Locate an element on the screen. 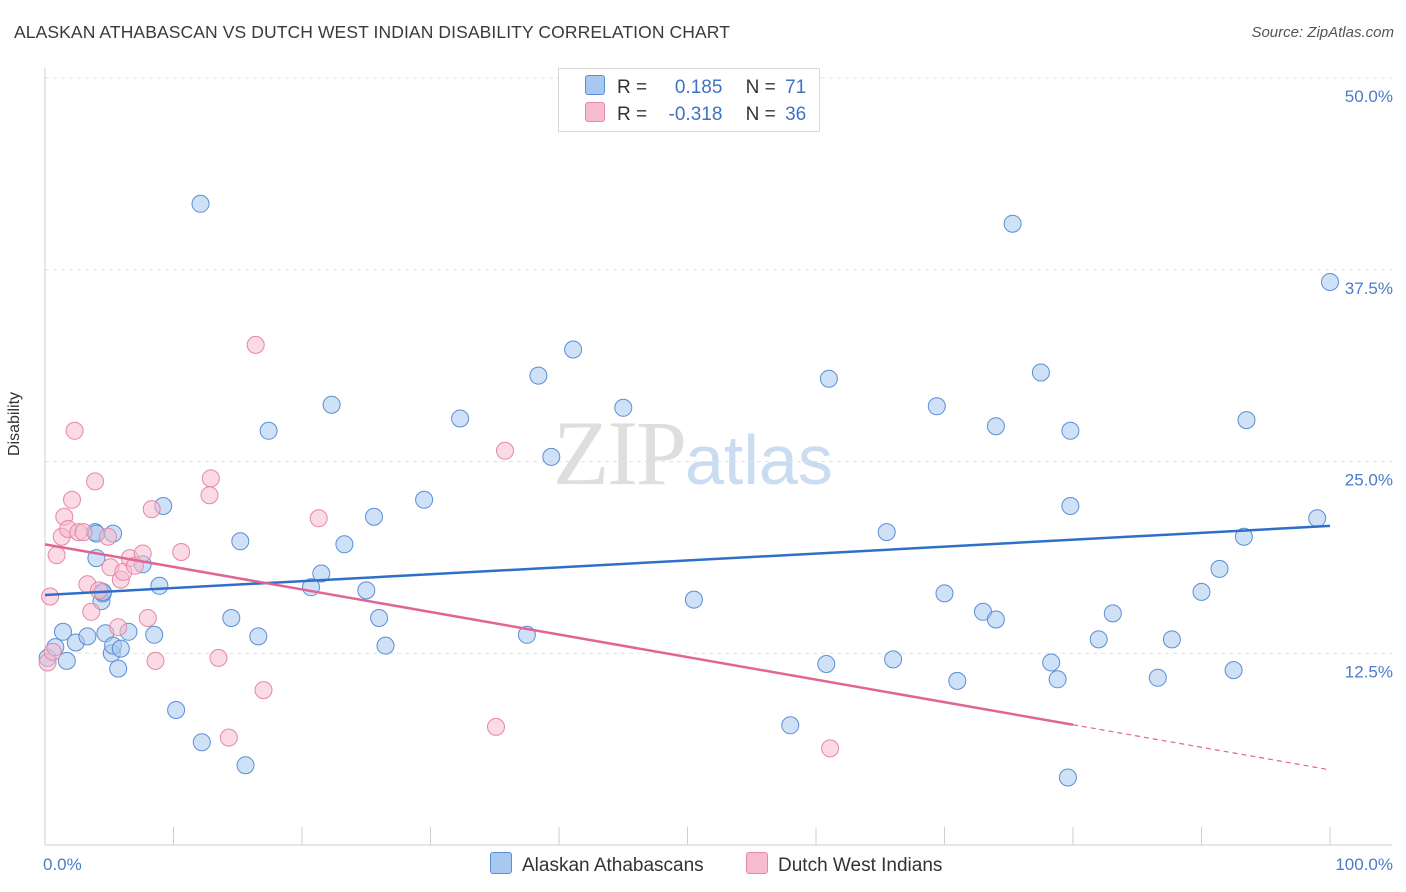 This screenshot has width=1406, height=892. legend-row-dutch: R = -0.318 N = 36 is located at coordinates (695, 114).